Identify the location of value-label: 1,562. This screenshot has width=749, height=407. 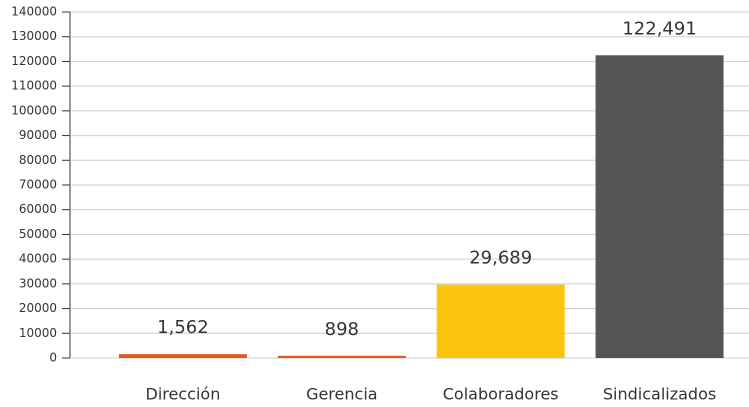
(183, 327).